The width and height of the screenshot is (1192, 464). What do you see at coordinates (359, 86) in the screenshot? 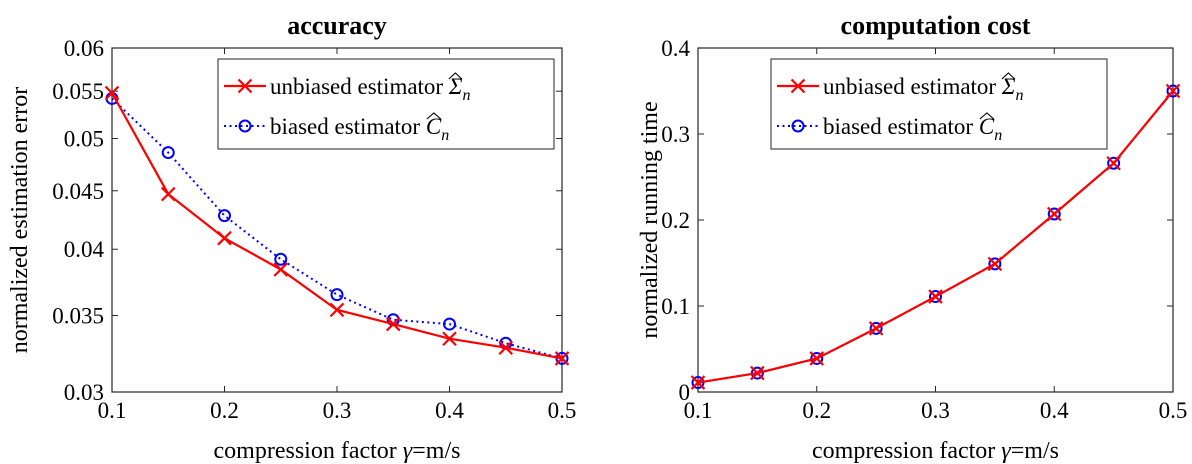
I see `legend-entry-text: unbiased estimator` at bounding box center [359, 86].